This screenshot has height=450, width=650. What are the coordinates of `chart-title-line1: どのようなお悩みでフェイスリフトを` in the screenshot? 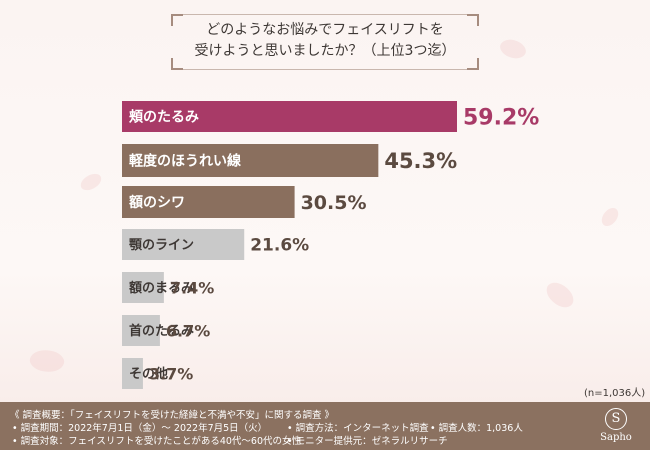 It's located at (325, 30).